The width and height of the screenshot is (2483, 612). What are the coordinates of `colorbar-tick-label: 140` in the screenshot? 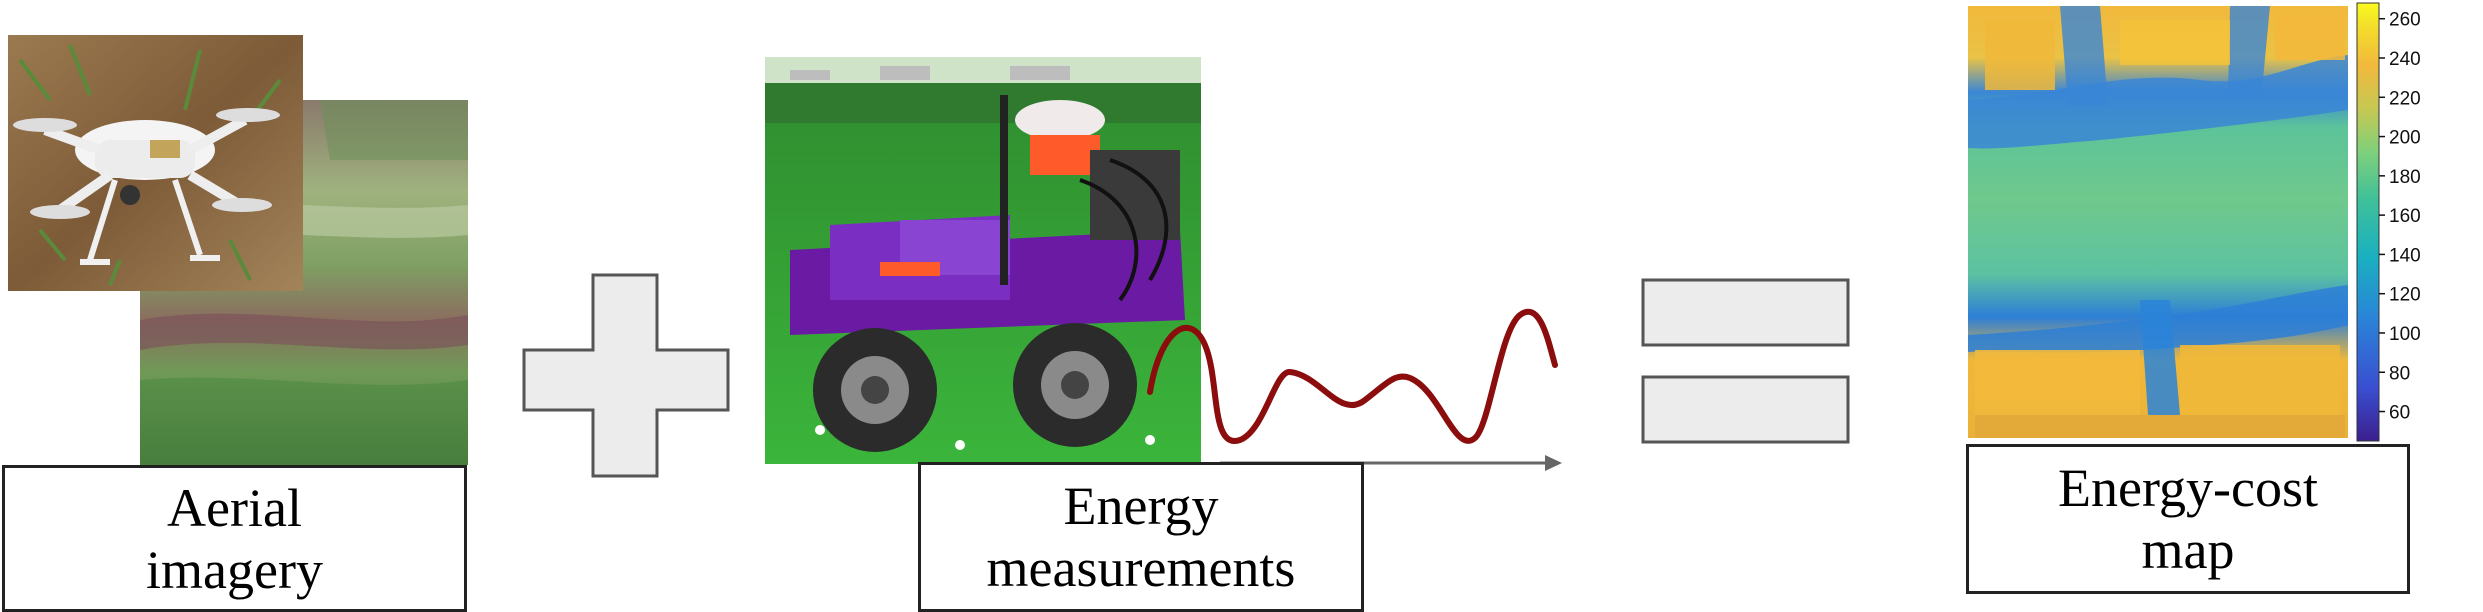 It's located at (2405, 255).